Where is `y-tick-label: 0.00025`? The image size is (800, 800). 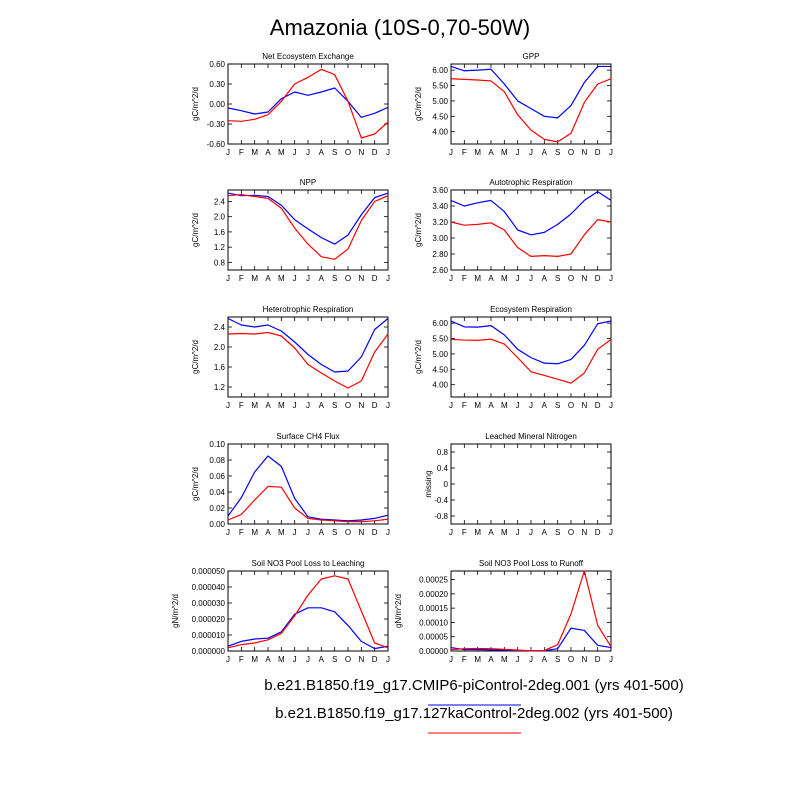
y-tick-label: 0.00025 is located at coordinates (433, 580).